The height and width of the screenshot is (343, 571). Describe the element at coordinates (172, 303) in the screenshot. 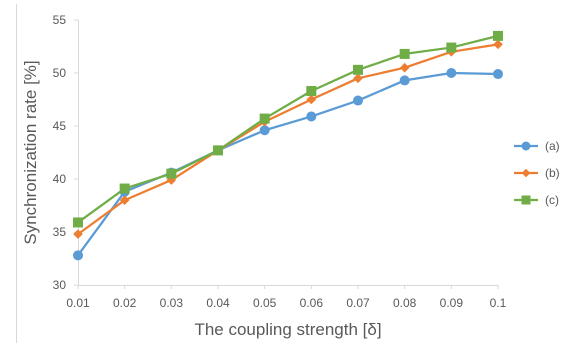

I see `x-tick-label: 0.03` at that location.